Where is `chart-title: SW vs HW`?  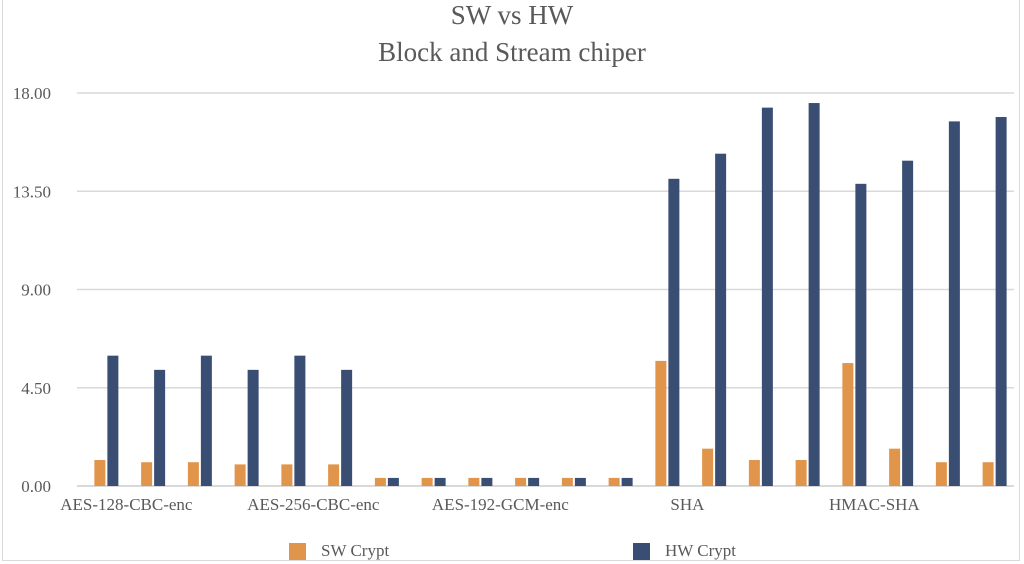
chart-title: SW vs HW is located at coordinates (512, 15).